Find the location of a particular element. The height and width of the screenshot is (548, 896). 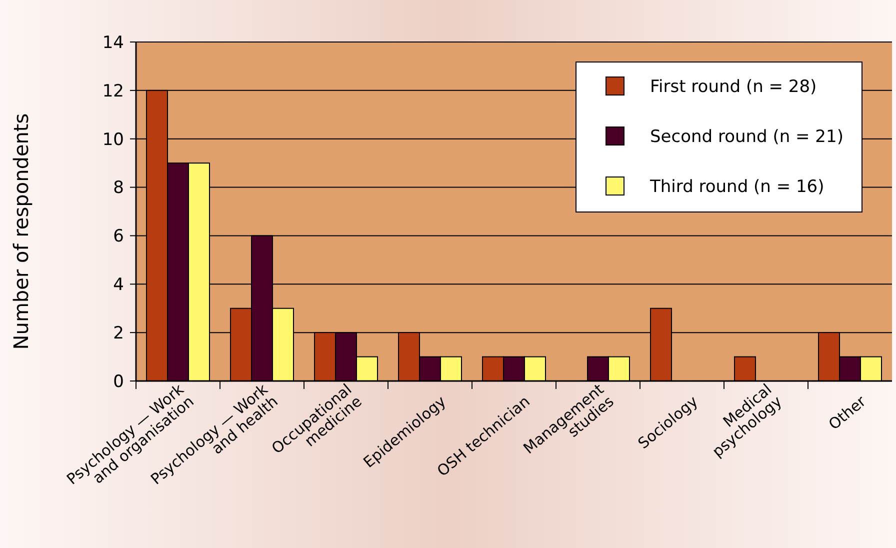

y-tick-label: 0 is located at coordinates (118, 382).